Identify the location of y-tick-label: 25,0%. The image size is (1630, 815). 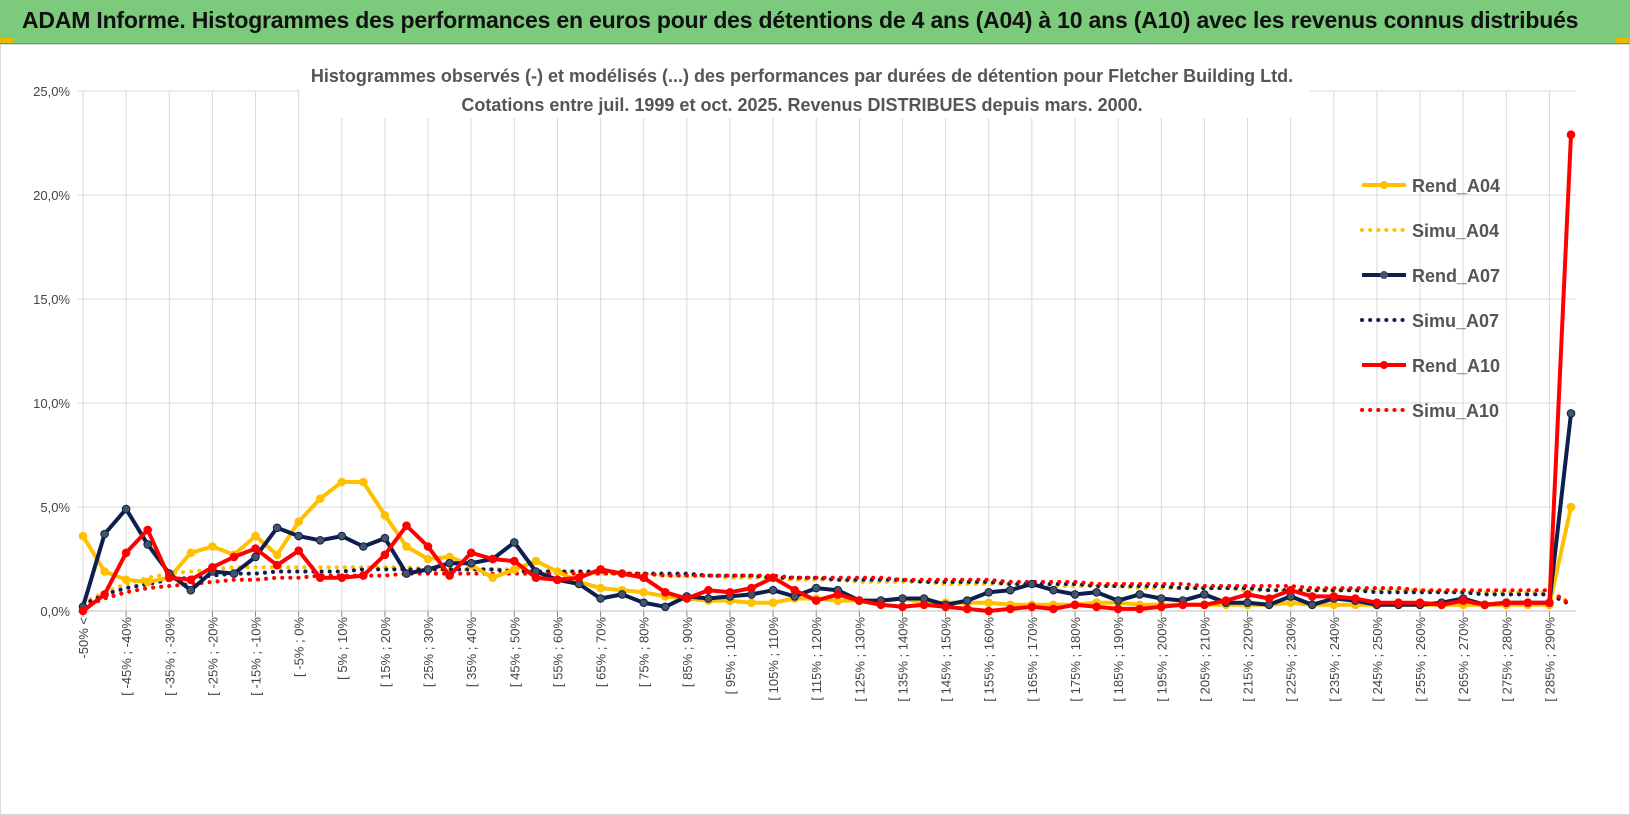
(51, 91).